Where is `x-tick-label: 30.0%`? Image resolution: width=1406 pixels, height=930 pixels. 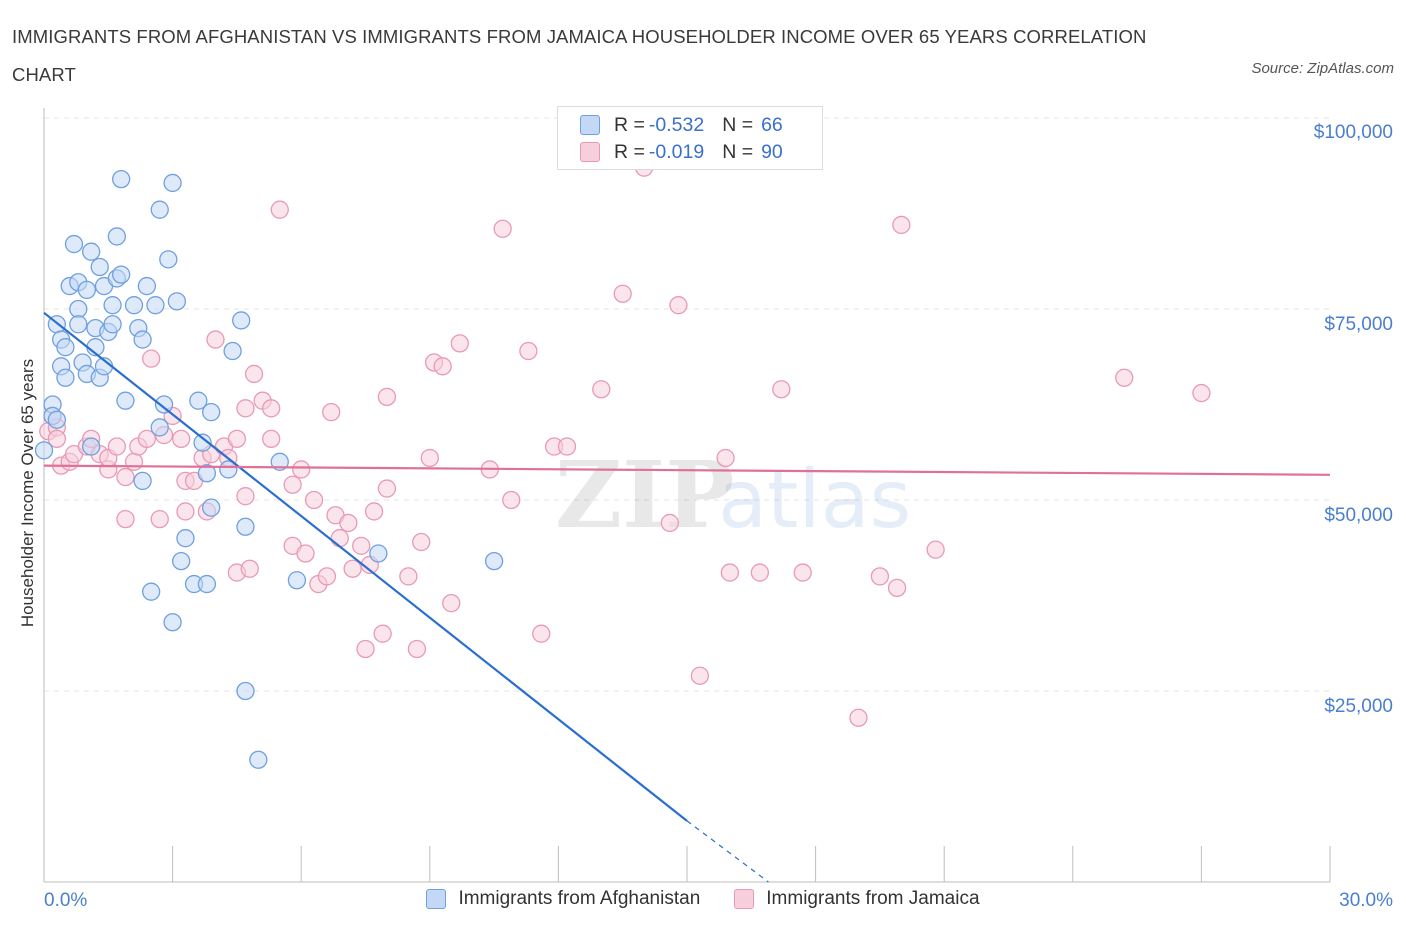
x-tick-label: 30.0% is located at coordinates (1366, 900).